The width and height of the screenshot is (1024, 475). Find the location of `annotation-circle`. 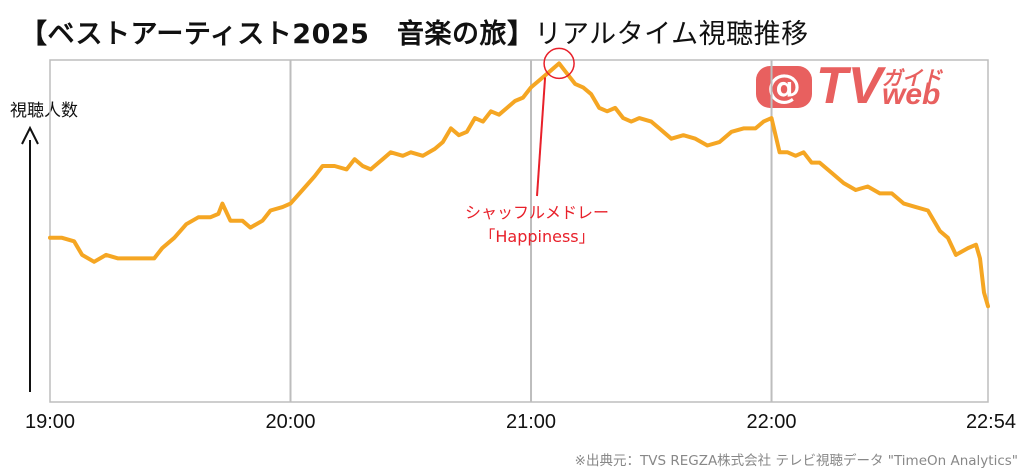

annotation-circle is located at coordinates (559, 63).